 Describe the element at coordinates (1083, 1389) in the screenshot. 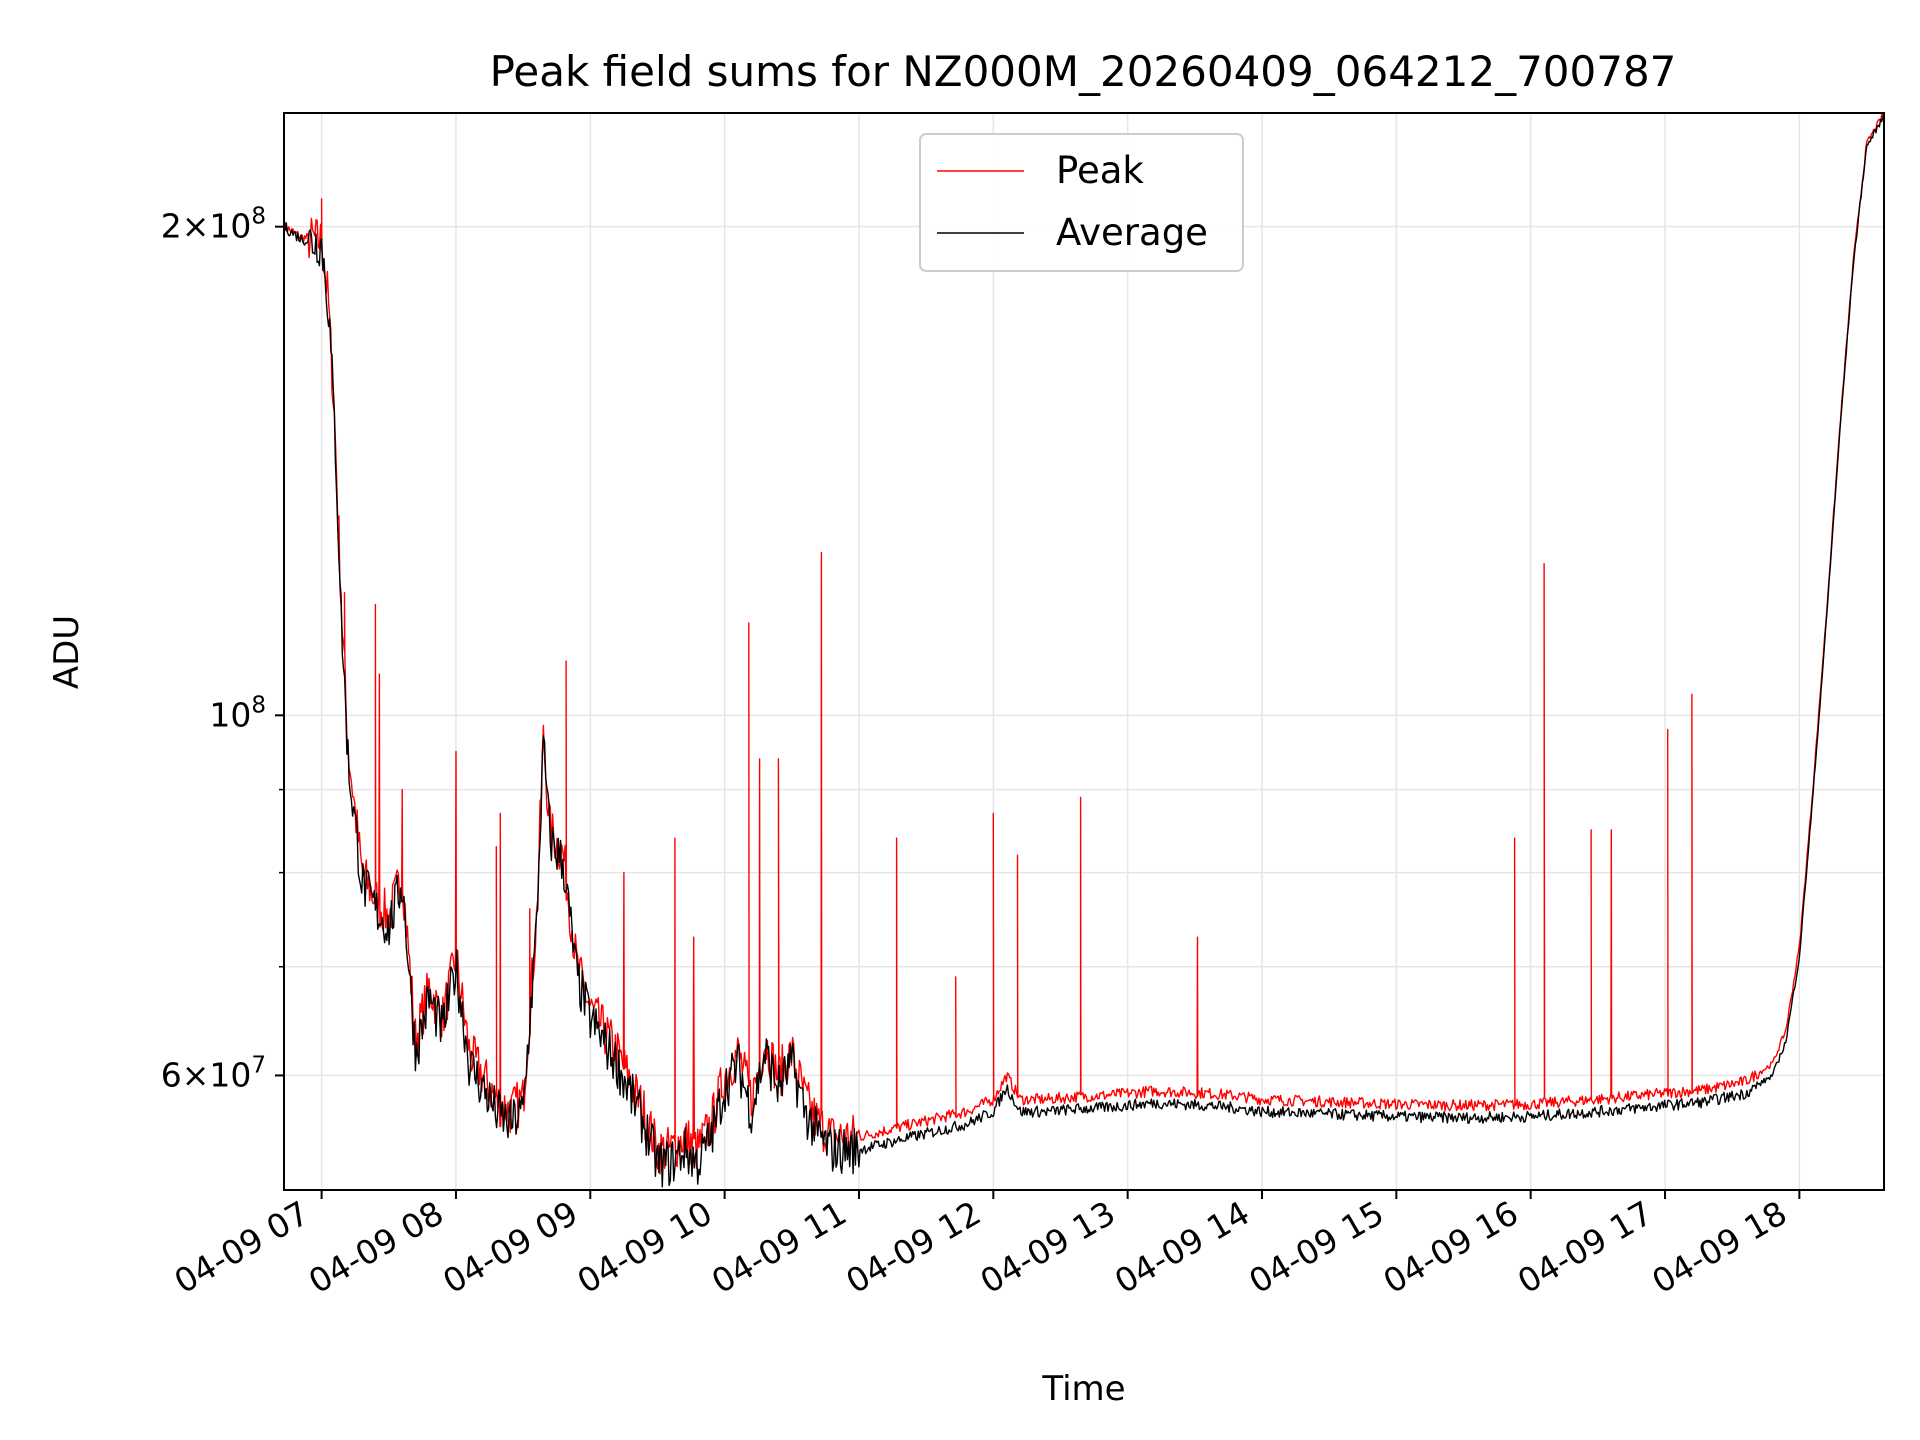

I see `x-axis-label: Time` at that location.